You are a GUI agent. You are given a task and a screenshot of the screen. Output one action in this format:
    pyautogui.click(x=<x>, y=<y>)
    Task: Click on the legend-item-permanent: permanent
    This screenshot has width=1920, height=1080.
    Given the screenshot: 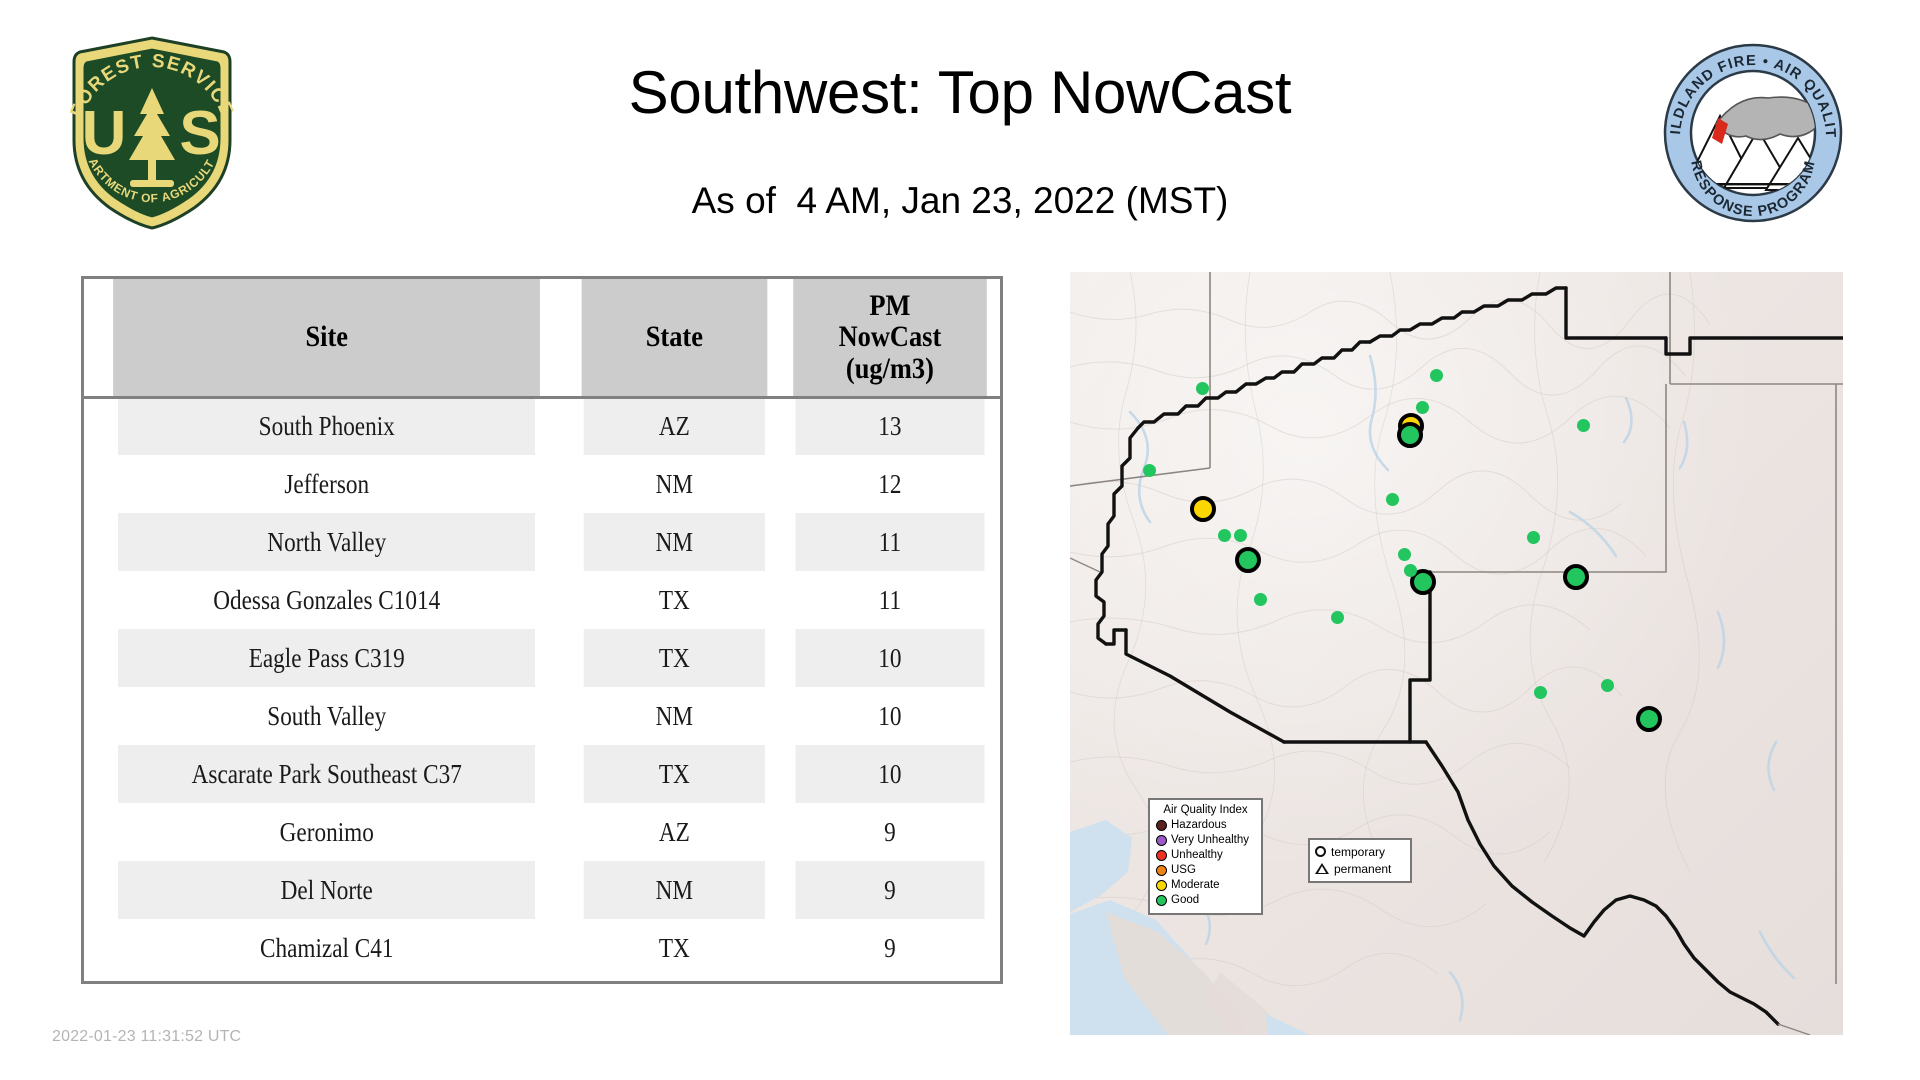 What is the action you would take?
    pyautogui.click(x=1360, y=868)
    